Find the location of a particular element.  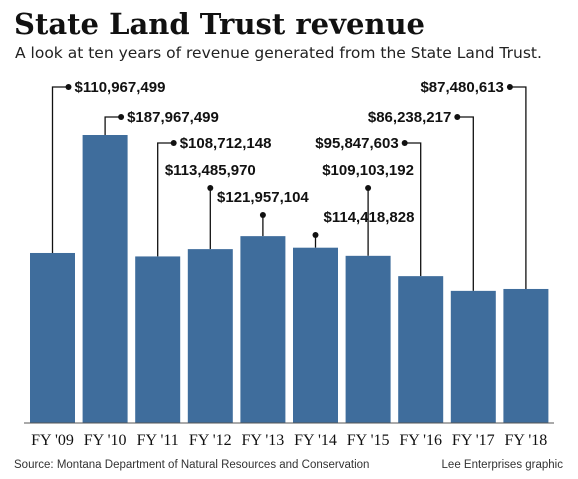

credit-note: Lee Enterprises graphic is located at coordinates (503, 465).